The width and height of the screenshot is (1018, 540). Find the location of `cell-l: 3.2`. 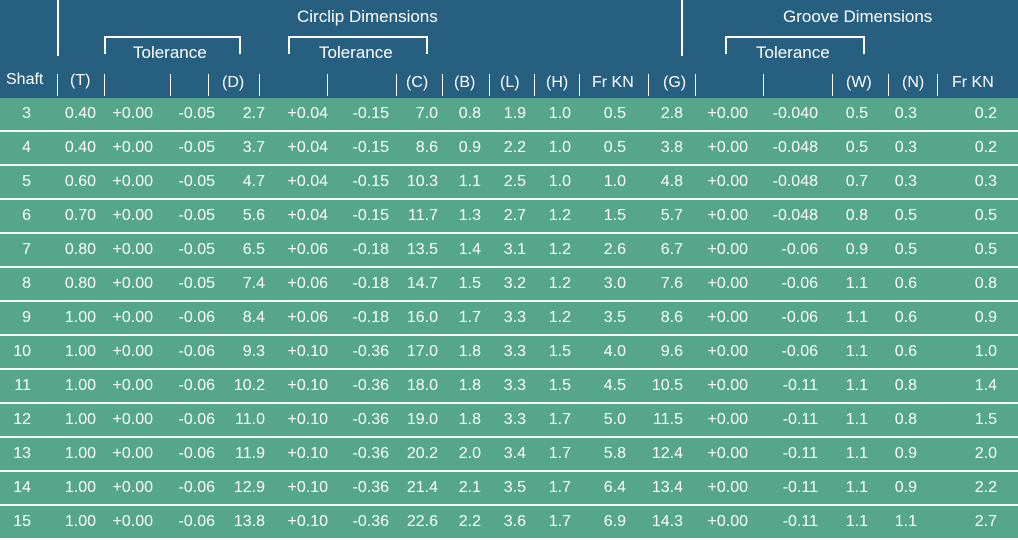

cell-l: 3.2 is located at coordinates (514, 283).